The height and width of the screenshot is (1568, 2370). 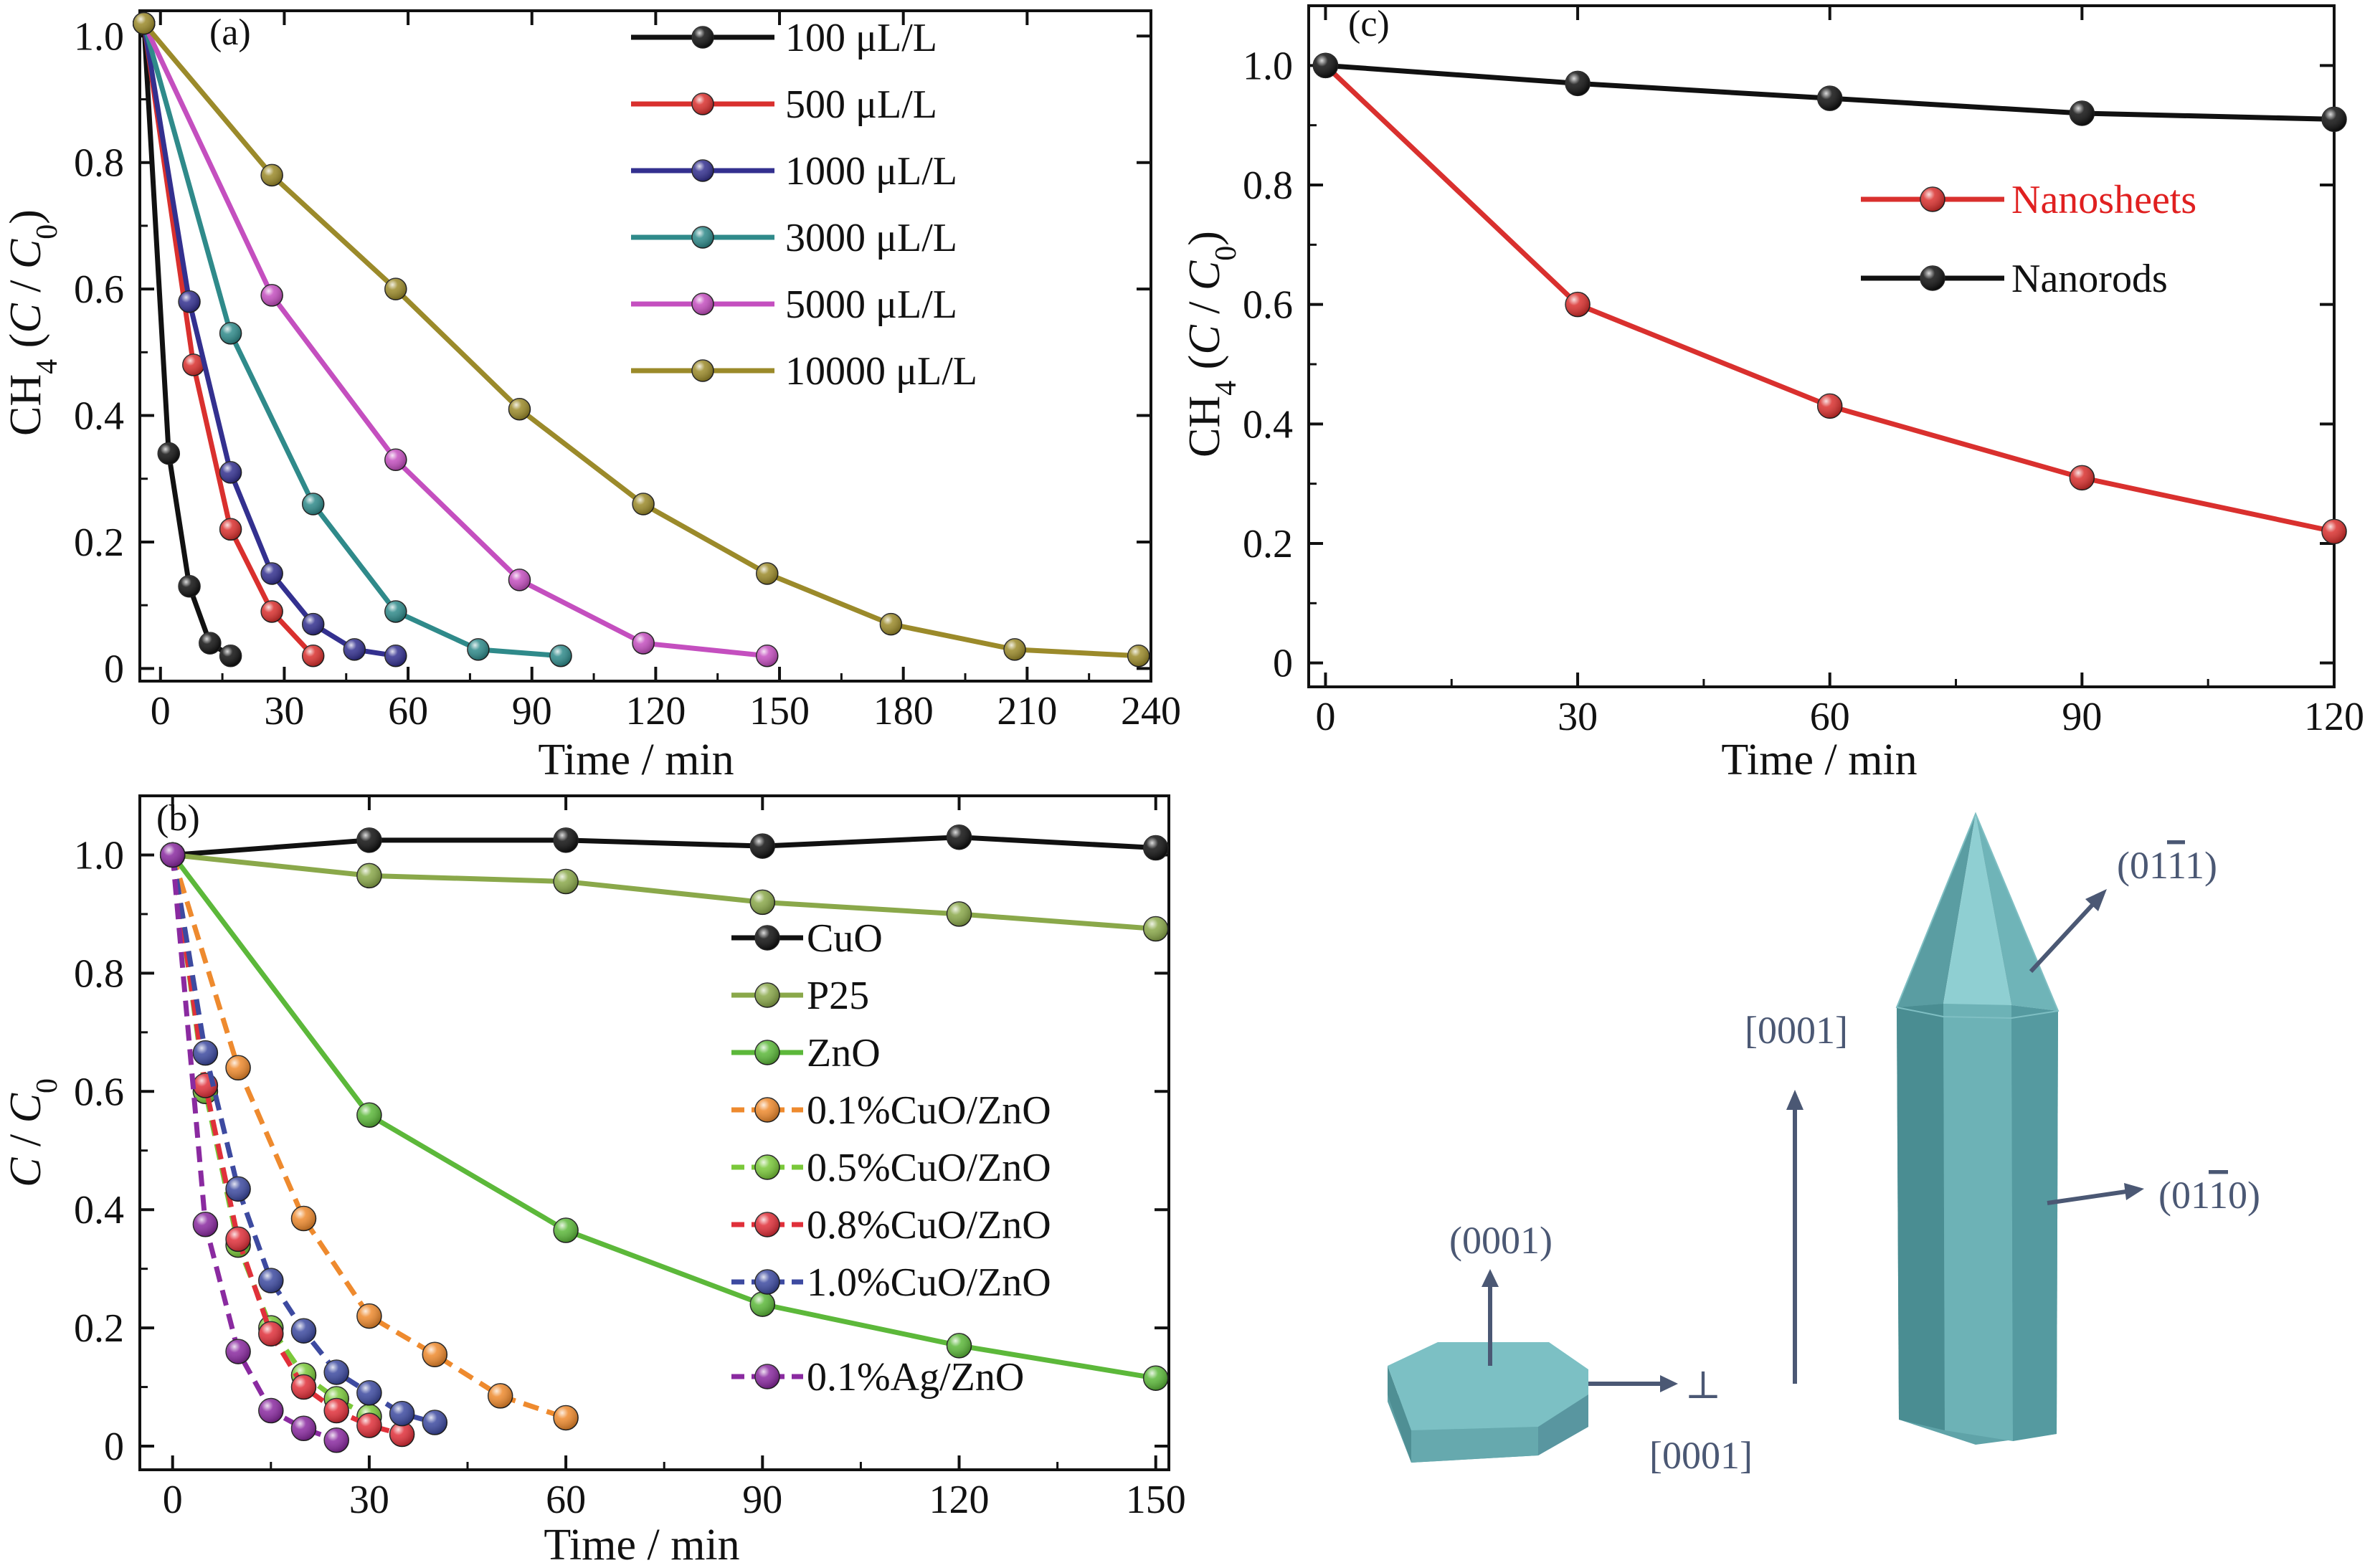 What do you see at coordinates (99, 855) in the screenshot?
I see `y-tick-label-b: 1.0` at bounding box center [99, 855].